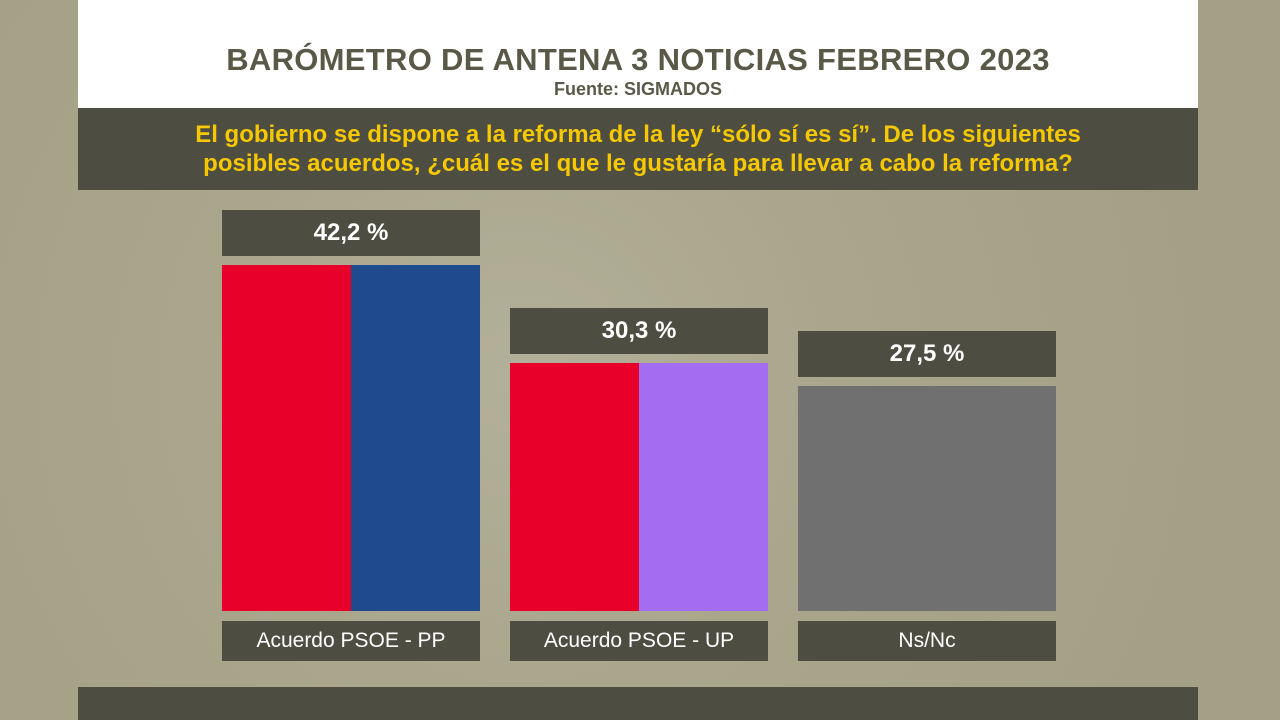 The image size is (1280, 720). I want to click on category-label: Acuerdo PSOE - UP, so click(639, 641).